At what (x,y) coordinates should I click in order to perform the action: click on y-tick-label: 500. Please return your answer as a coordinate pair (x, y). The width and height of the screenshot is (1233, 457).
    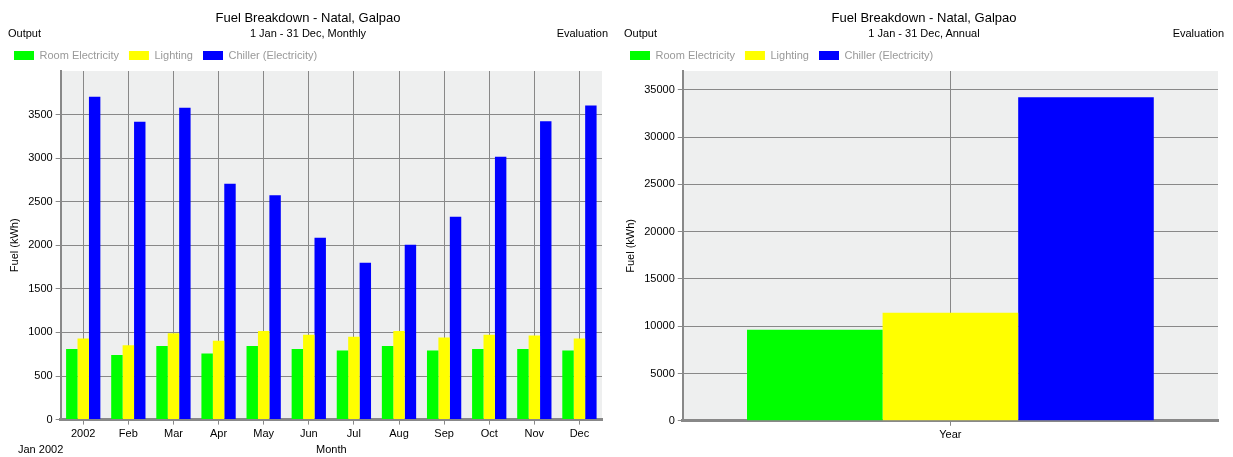
    Looking at the image, I should click on (43, 375).